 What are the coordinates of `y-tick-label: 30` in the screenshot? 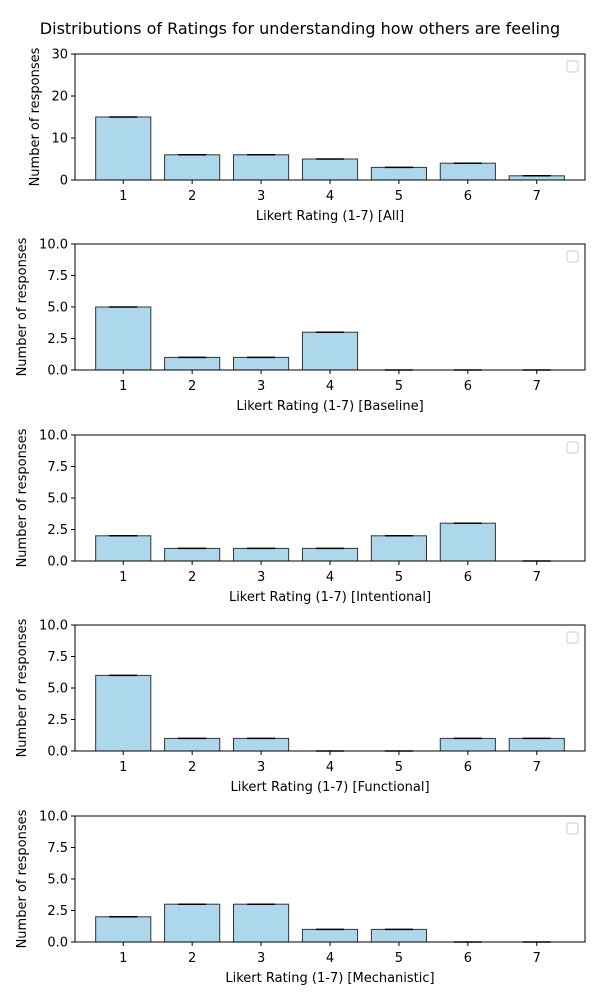 It's located at (59, 55).